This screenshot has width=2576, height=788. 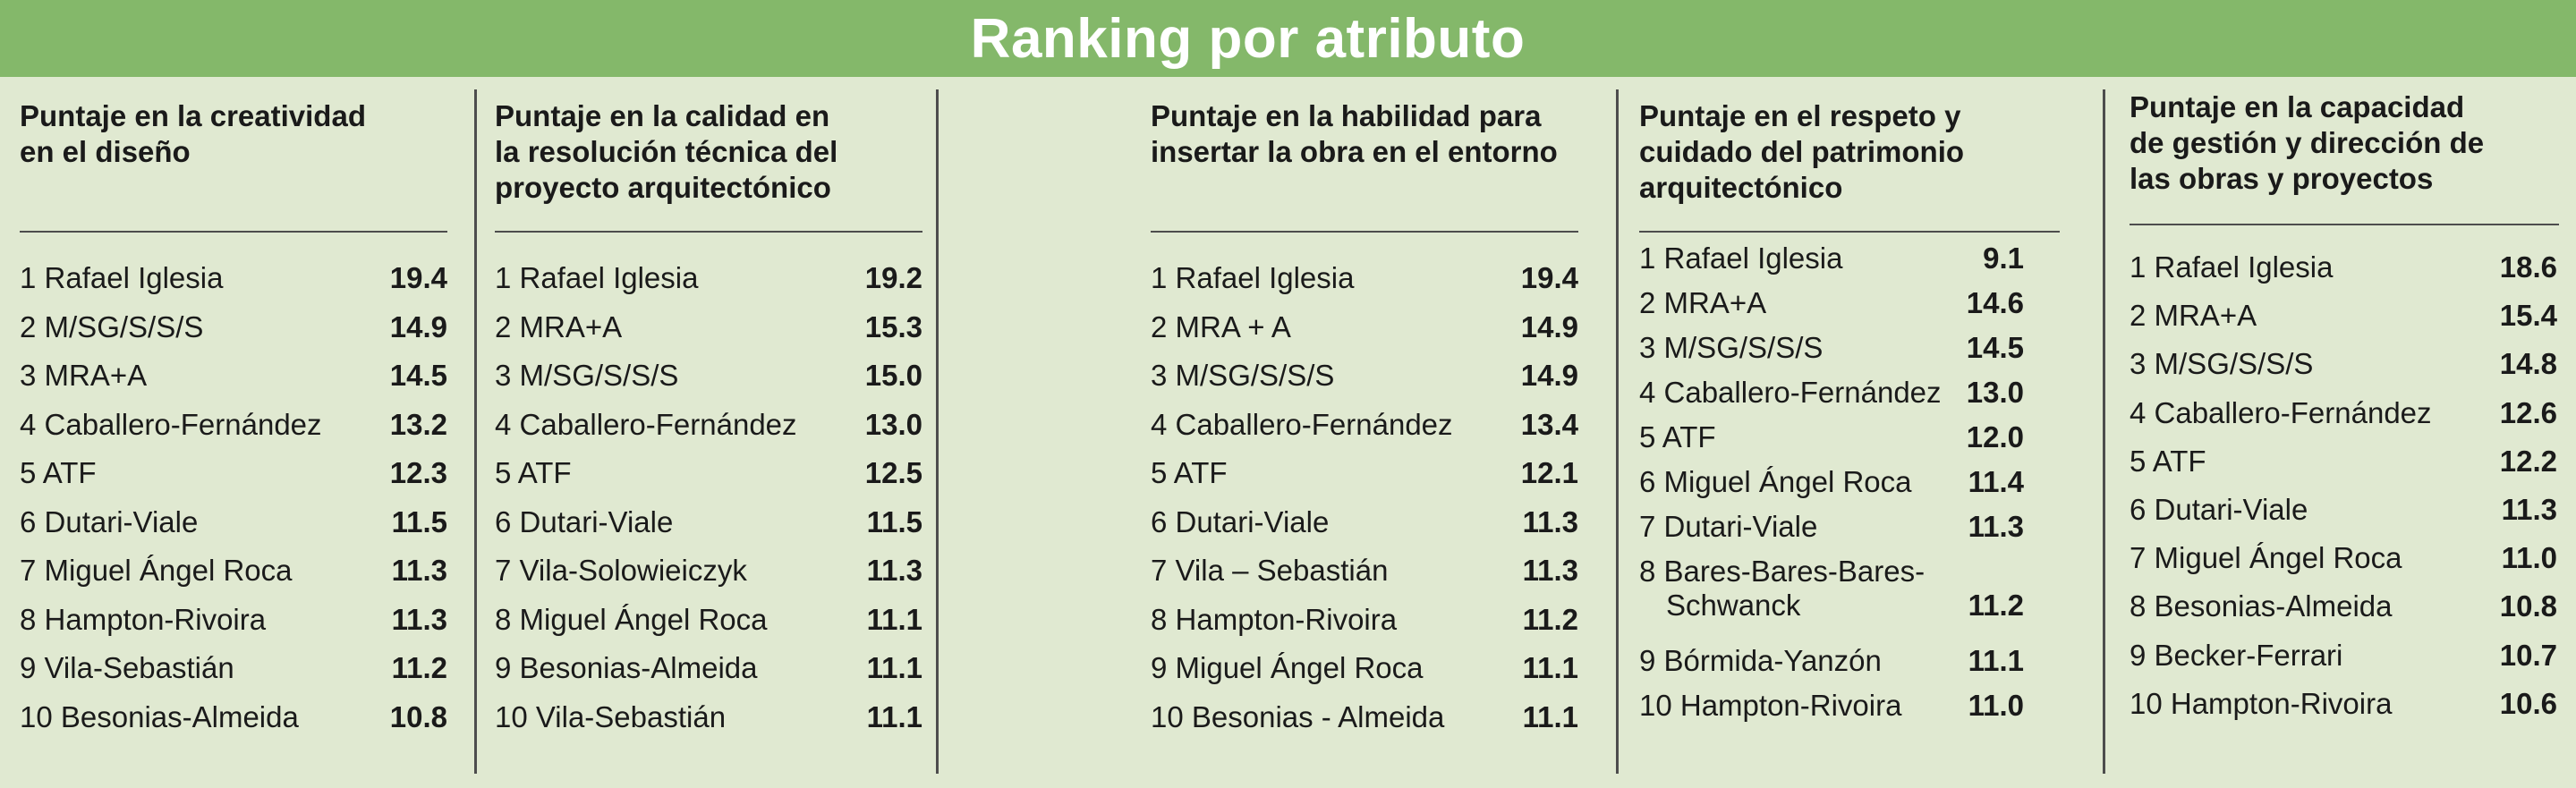 What do you see at coordinates (708, 327) in the screenshot?
I see `table-row: 2 MRA+A 15.3` at bounding box center [708, 327].